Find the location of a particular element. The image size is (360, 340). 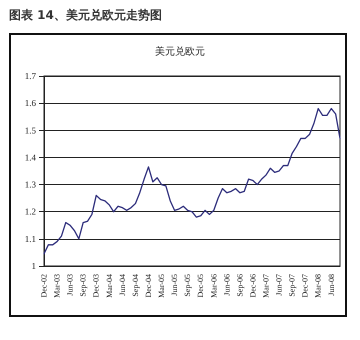

x-tick-label: Sep-06 is located at coordinates (239, 285).